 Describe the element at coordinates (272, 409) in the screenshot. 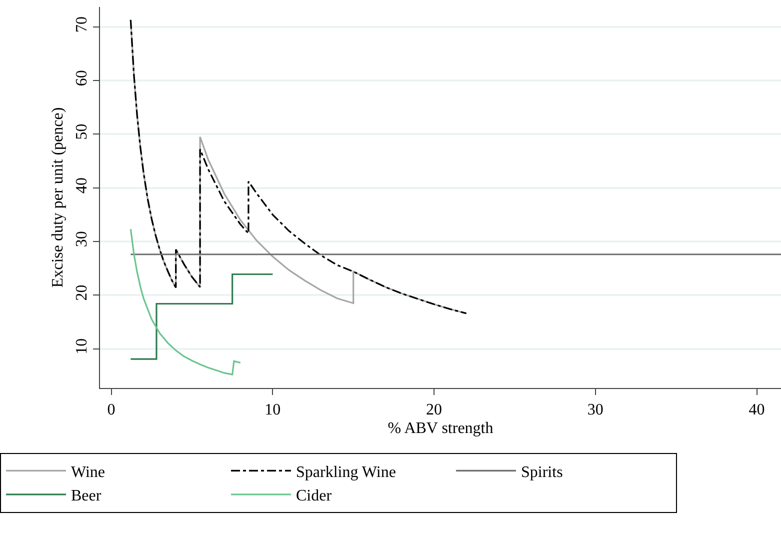

I see `x-tick-label: 10` at that location.